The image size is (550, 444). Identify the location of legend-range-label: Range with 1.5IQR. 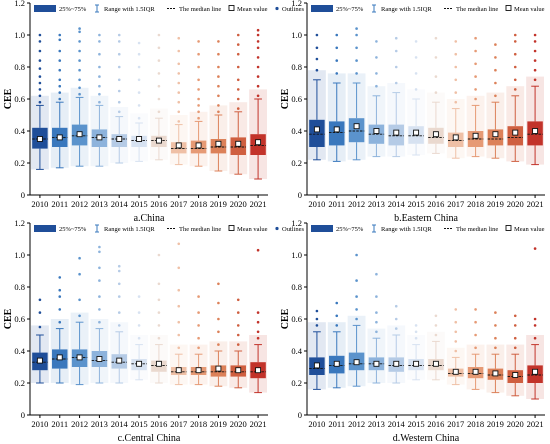
(406, 9).